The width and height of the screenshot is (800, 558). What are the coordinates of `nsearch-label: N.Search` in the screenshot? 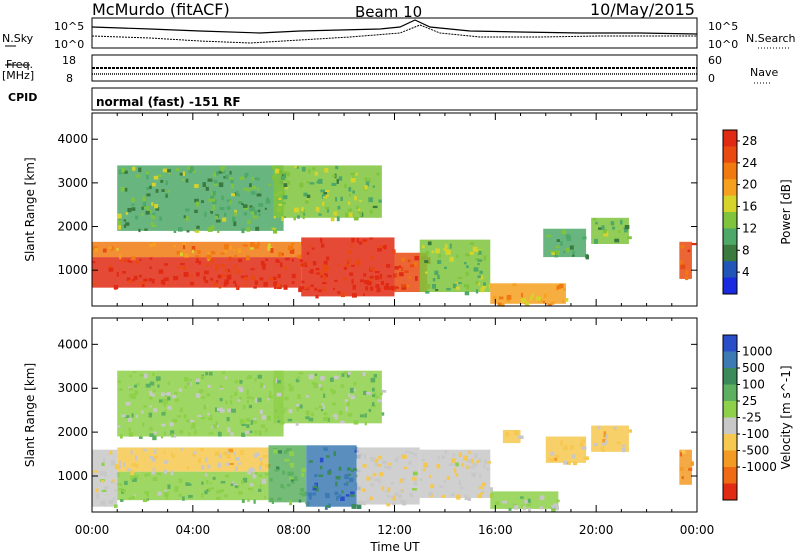 It's located at (771, 38).